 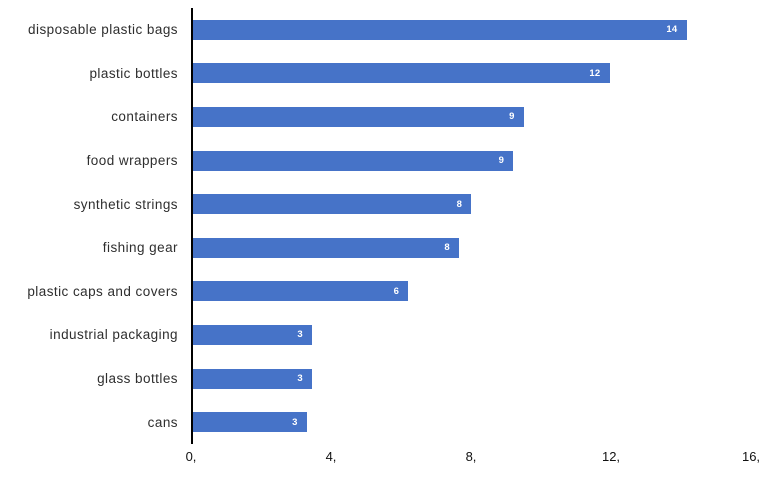 I want to click on bar: 14, so click(x=440, y=29).